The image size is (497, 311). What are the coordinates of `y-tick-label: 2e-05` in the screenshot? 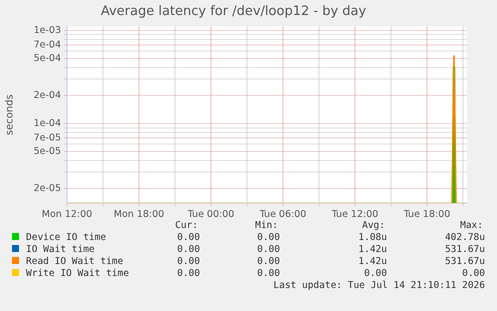 It's located at (47, 188).